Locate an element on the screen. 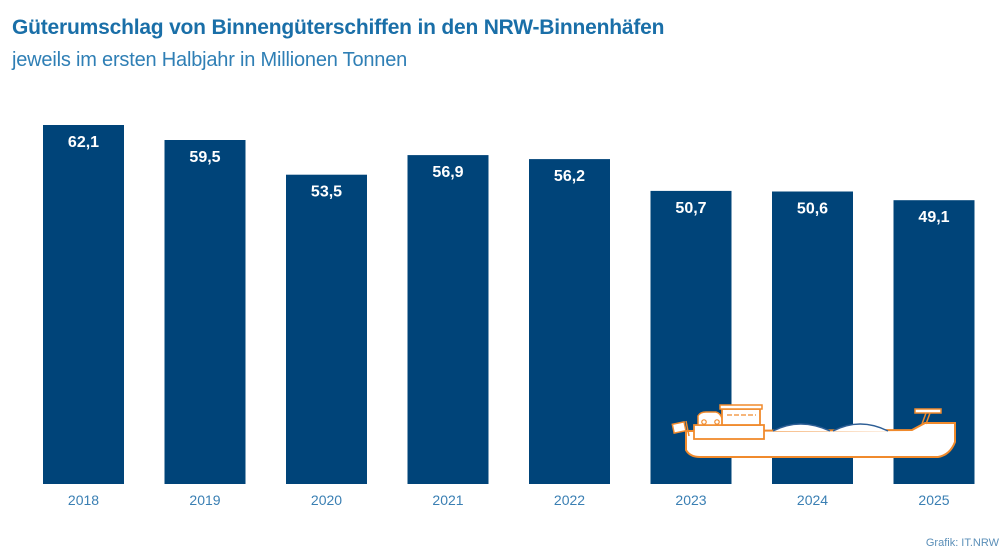  cargo-pile-left is located at coordinates (801, 427).